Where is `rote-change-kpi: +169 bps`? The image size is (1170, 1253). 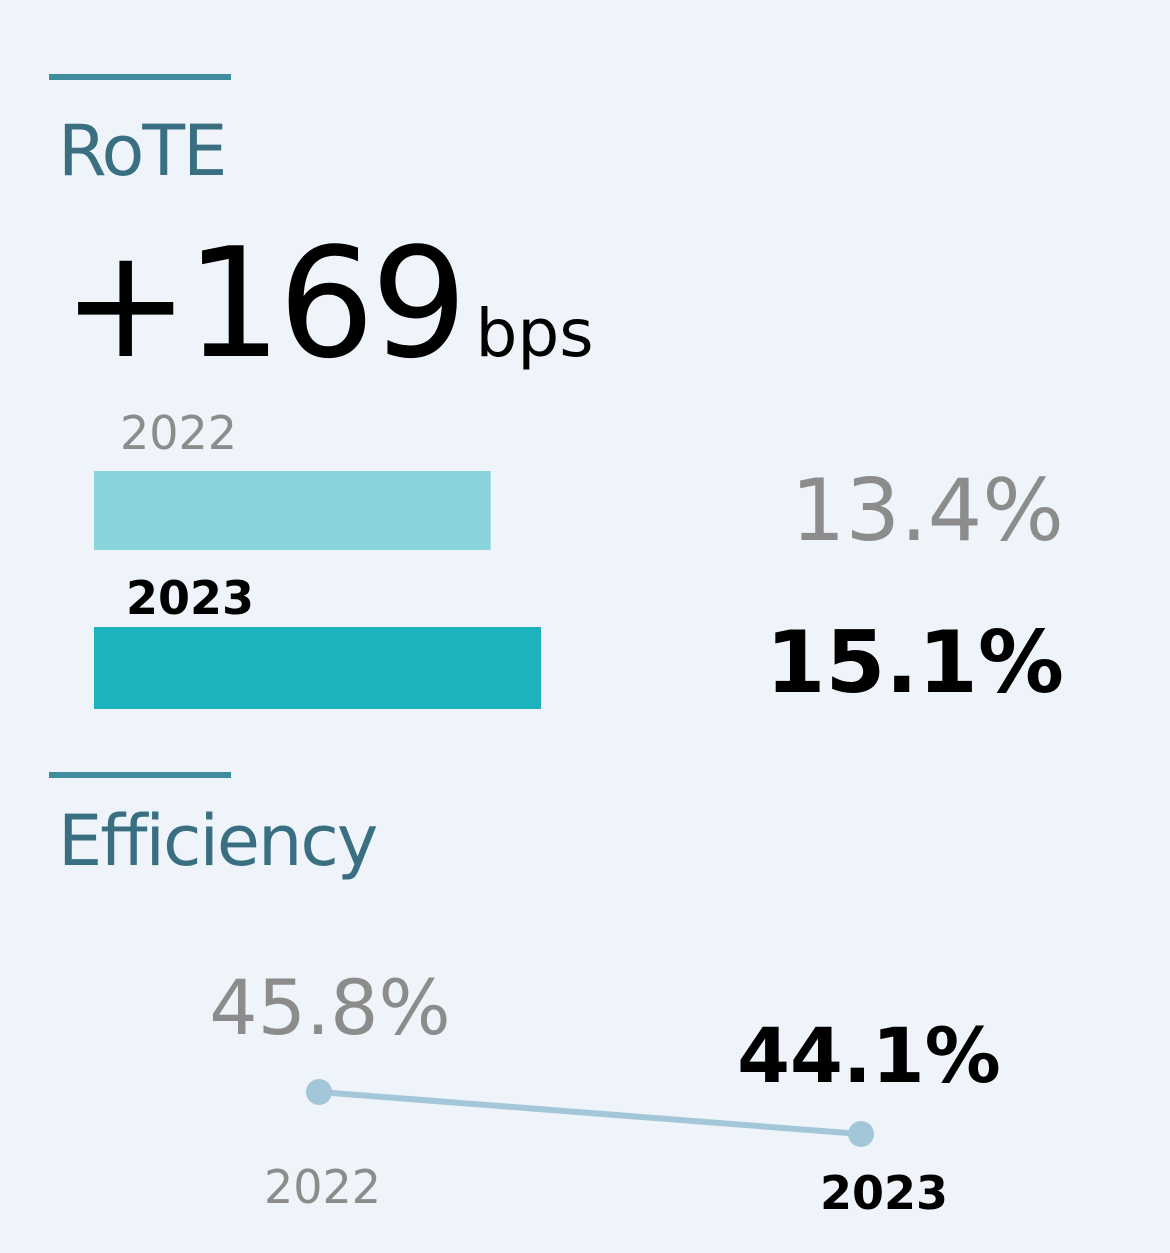
rote-change-kpi: +169 bps is located at coordinates (328, 304).